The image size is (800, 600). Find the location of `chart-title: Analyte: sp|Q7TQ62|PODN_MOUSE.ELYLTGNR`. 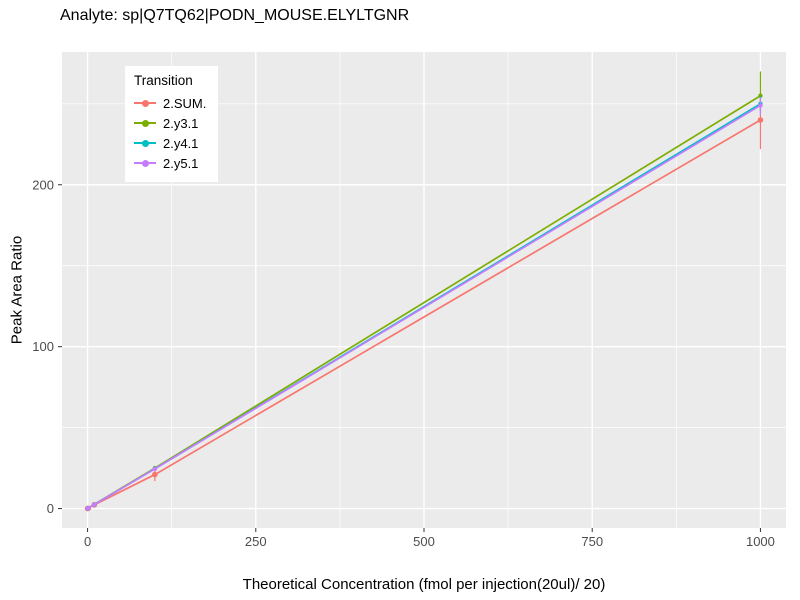

chart-title: Analyte: sp|Q7TQ62|PODN_MOUSE.ELYLTGNR is located at coordinates (235, 15).